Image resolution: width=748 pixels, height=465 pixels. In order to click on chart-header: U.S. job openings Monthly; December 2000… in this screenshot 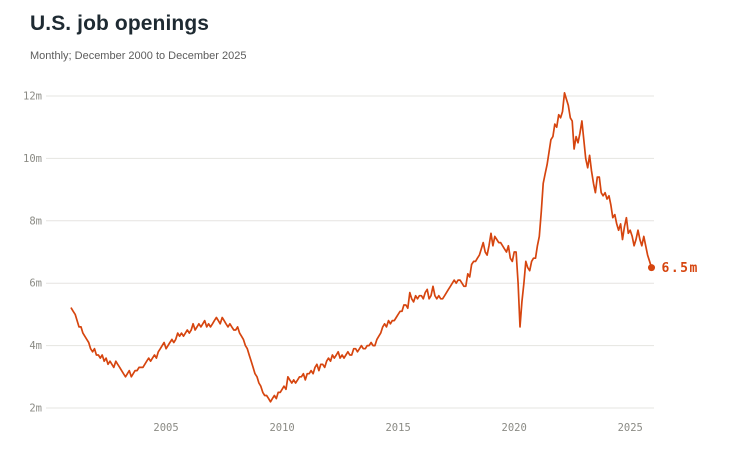, I will do `click(138, 37)`.